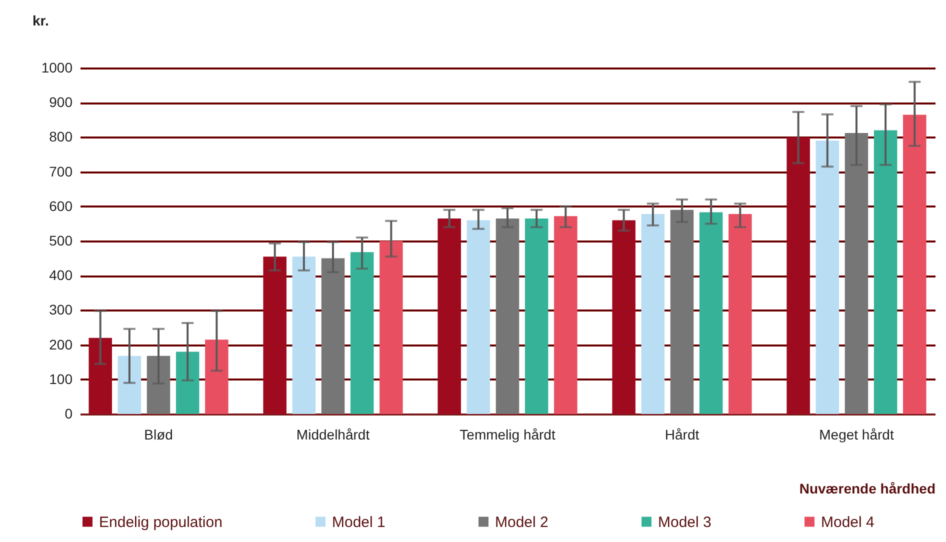  What do you see at coordinates (40, 20) in the screenshot?
I see `y-axis-title: kr.` at bounding box center [40, 20].